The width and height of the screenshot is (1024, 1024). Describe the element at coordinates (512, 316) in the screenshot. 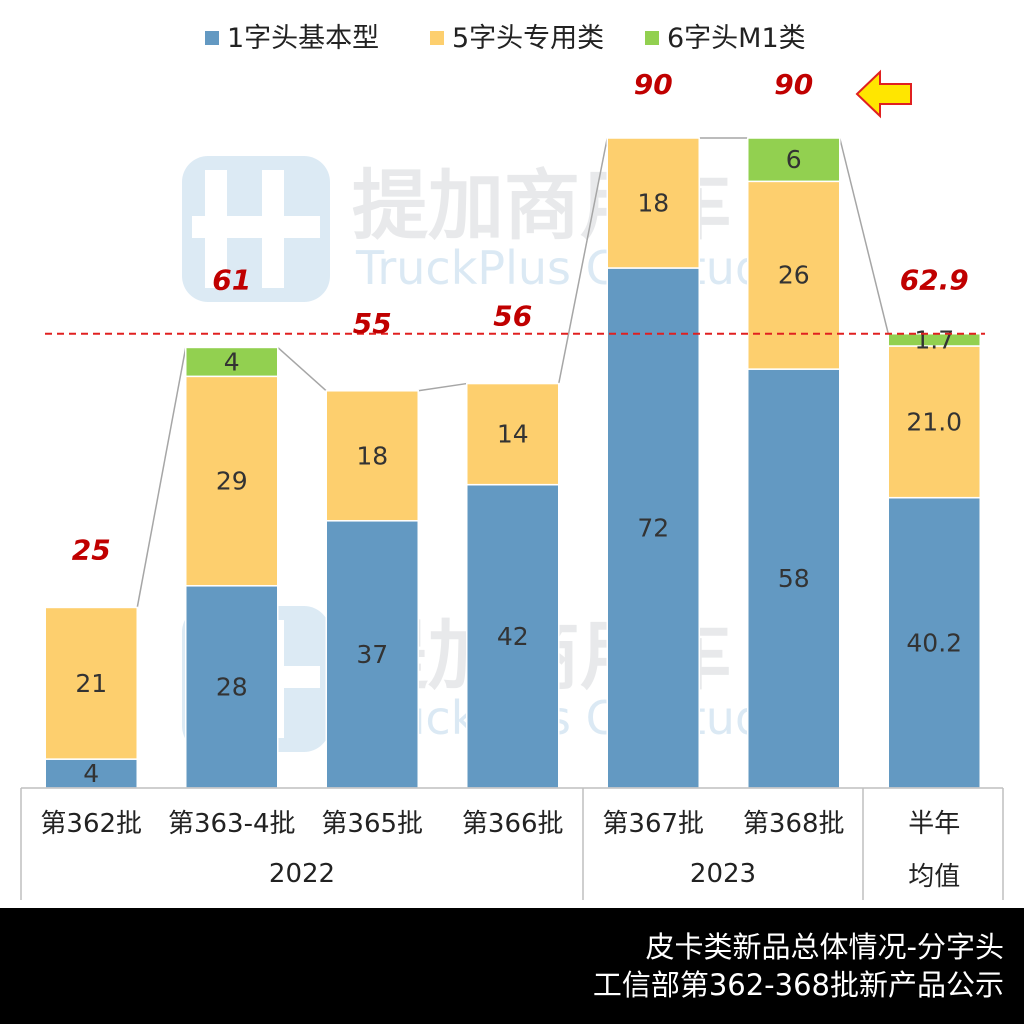

I see `total-label: 56` at that location.